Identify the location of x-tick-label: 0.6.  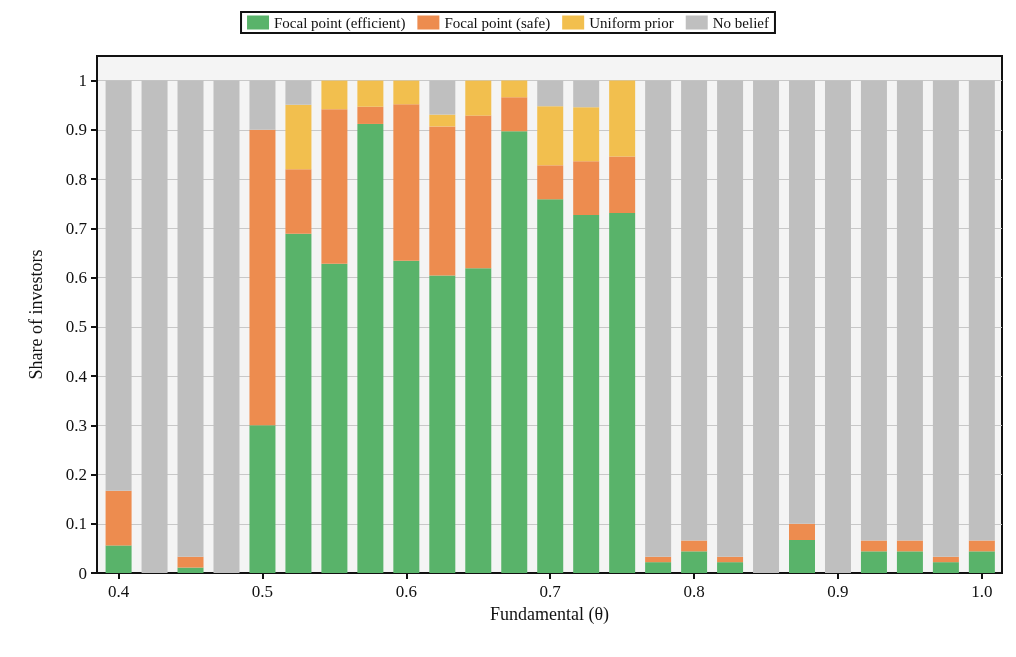
(406, 591).